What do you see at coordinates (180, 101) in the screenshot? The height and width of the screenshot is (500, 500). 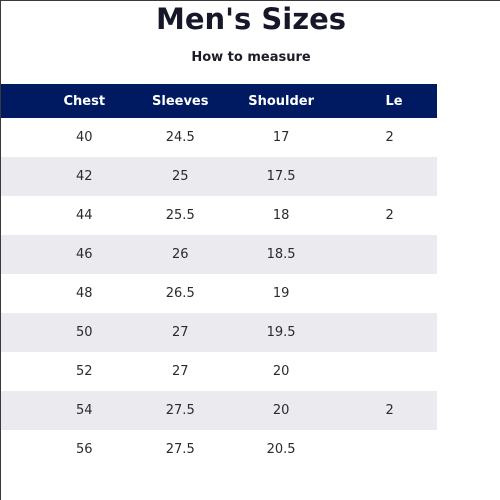 I see `column-header-sleeves: Sleeves` at bounding box center [180, 101].